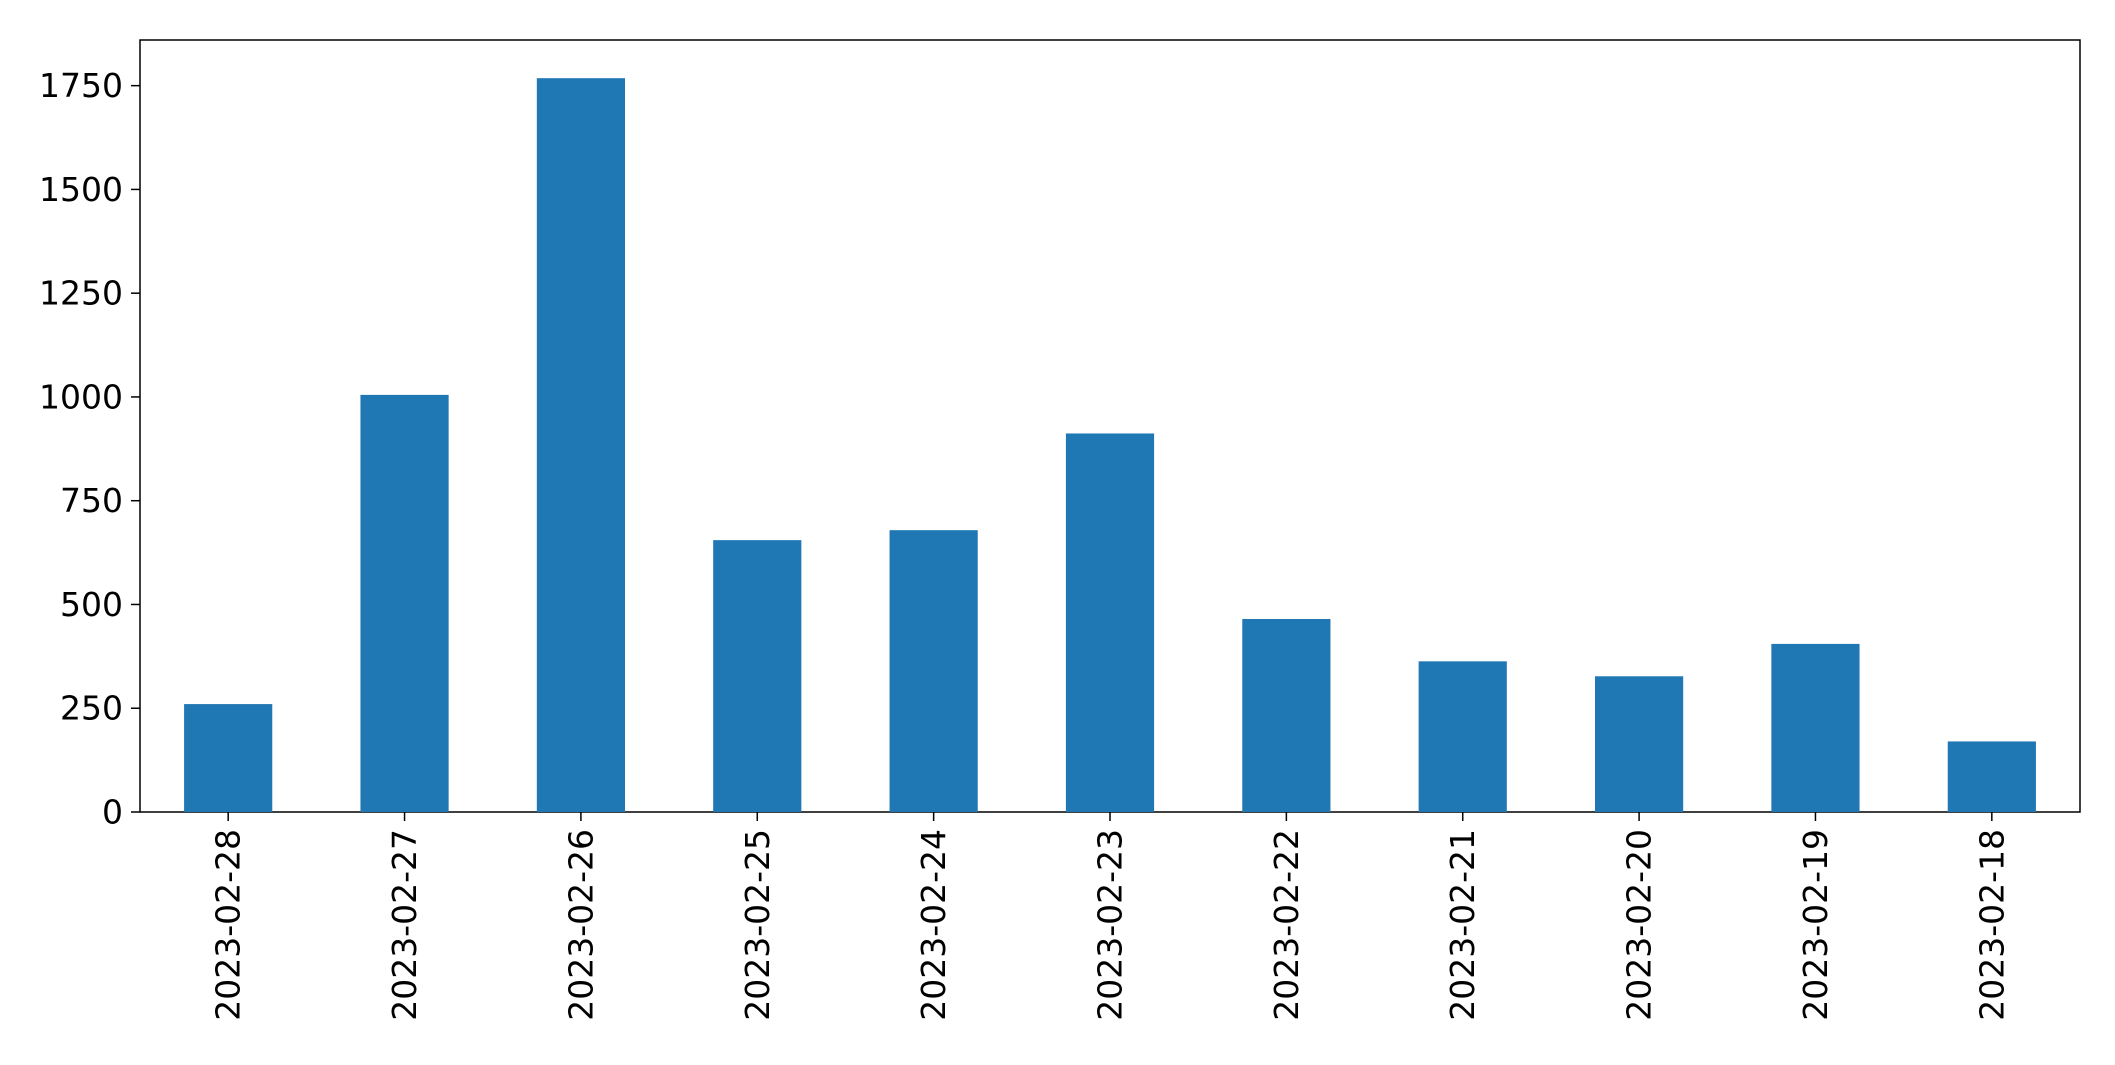  Describe the element at coordinates (81, 396) in the screenshot. I see `y-tick-label: 1000` at that location.